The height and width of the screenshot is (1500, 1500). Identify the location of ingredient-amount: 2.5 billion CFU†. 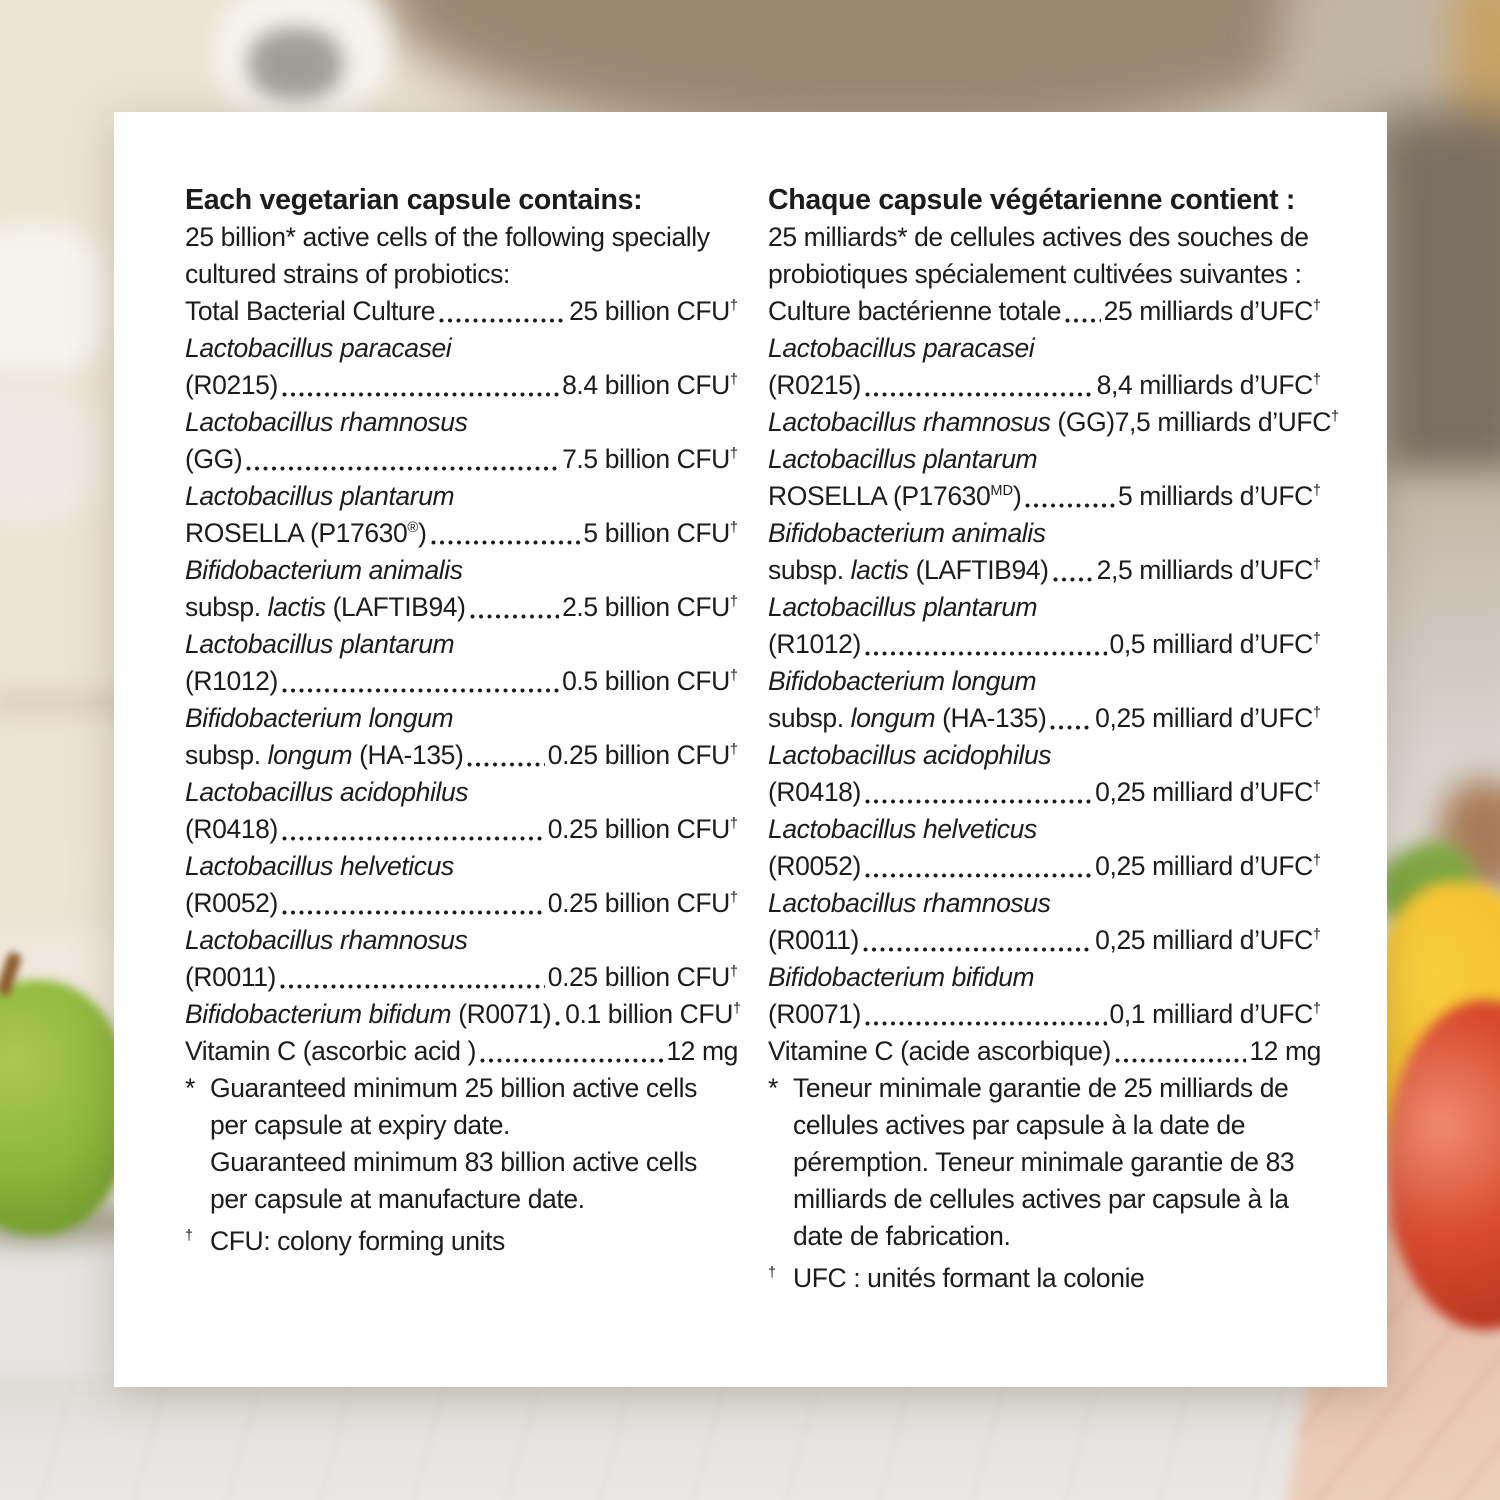
(650, 607).